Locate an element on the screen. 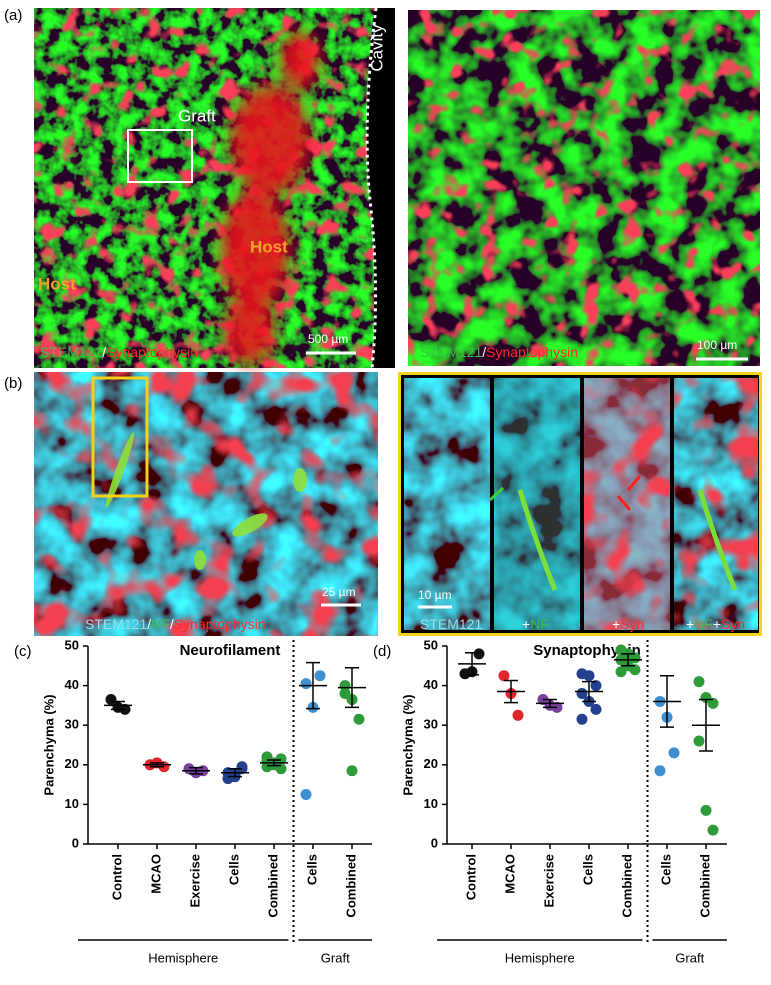 This screenshot has width=771, height=985. chart-title: Synaptophysin is located at coordinates (587, 650).